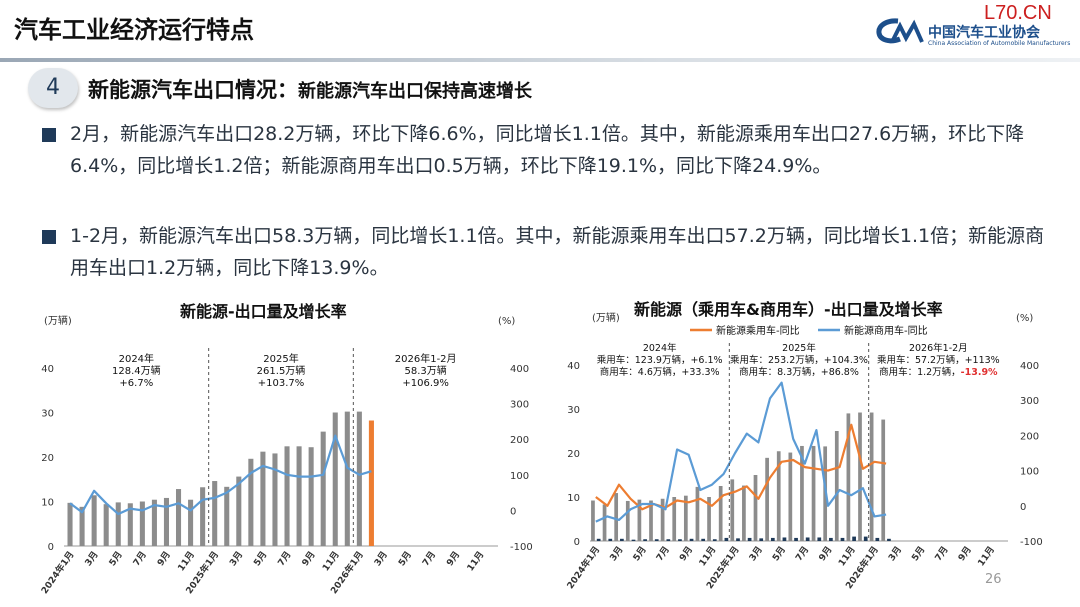  Describe the element at coordinates (788, 309) in the screenshot. I see `chart2-title: 新能源（乘用车&商用车）-出口量及增长率` at that location.